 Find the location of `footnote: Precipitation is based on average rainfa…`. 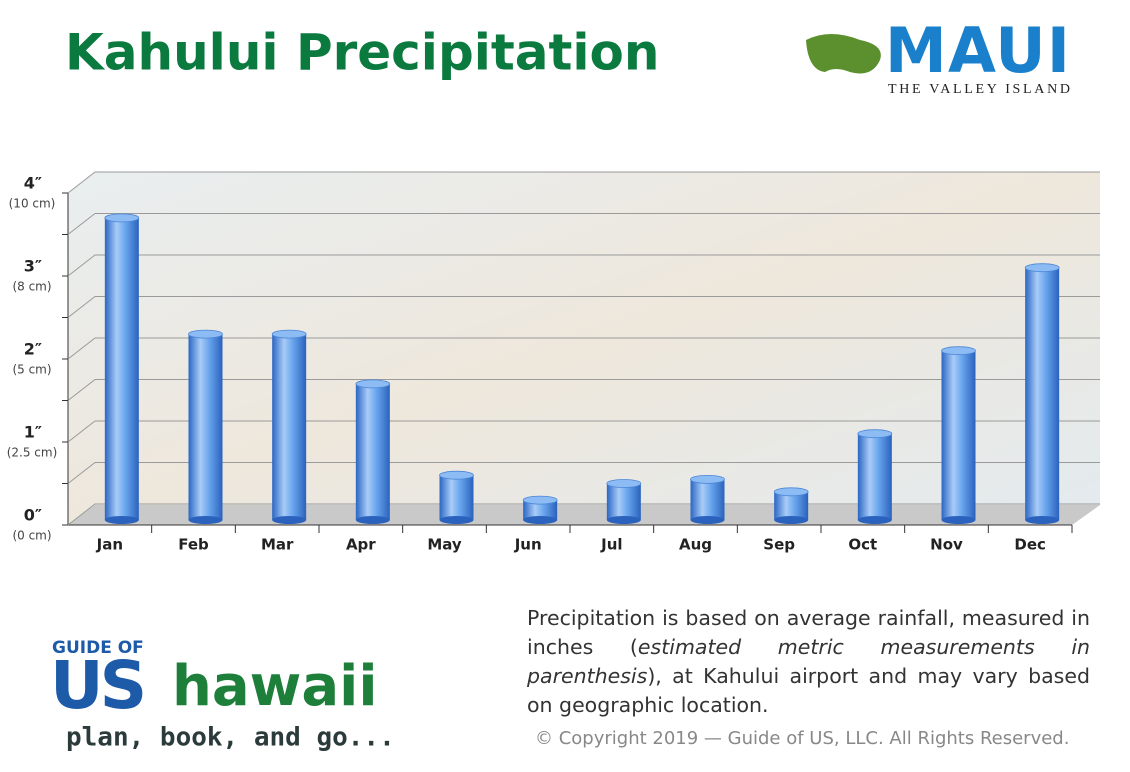

footnote: Precipitation is based on average rainfa… is located at coordinates (808, 662).